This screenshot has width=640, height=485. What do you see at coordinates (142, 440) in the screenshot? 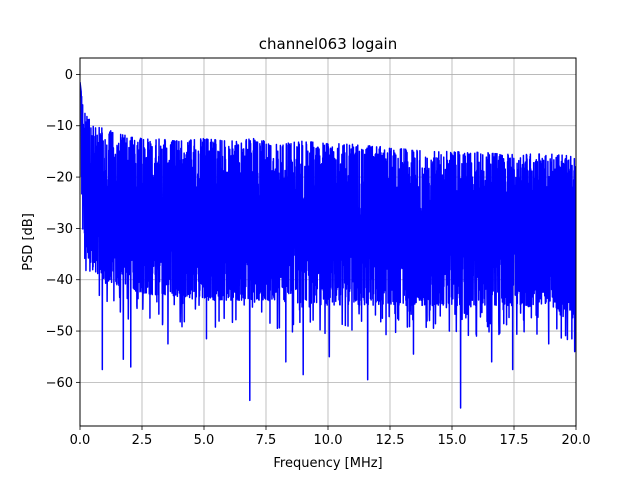
I see `x-tick-label: 2.5` at bounding box center [142, 440].